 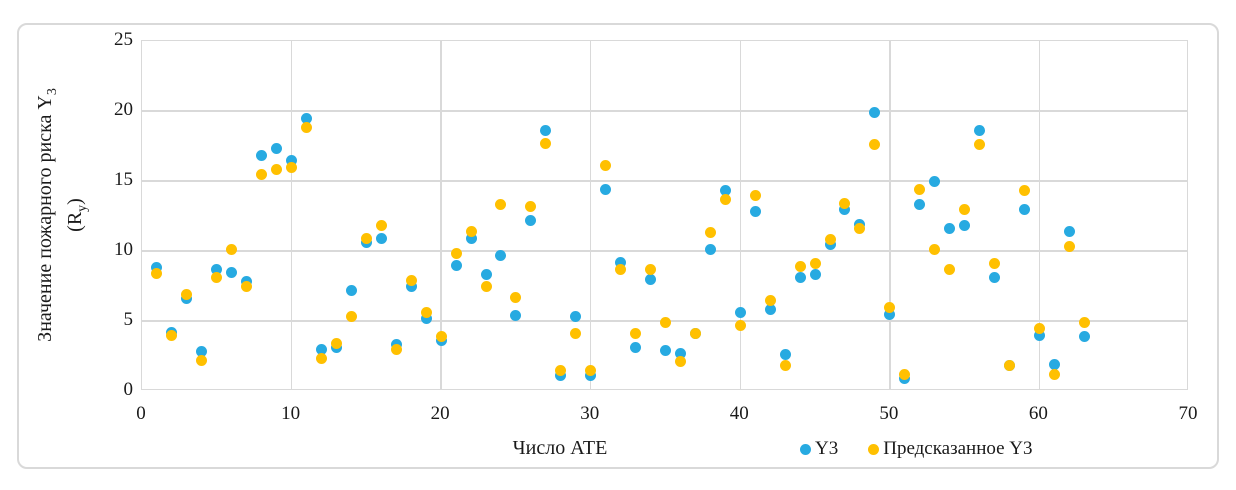 What do you see at coordinates (874, 449) in the screenshot?
I see `legend-marker-predicted-y3-icon` at bounding box center [874, 449].